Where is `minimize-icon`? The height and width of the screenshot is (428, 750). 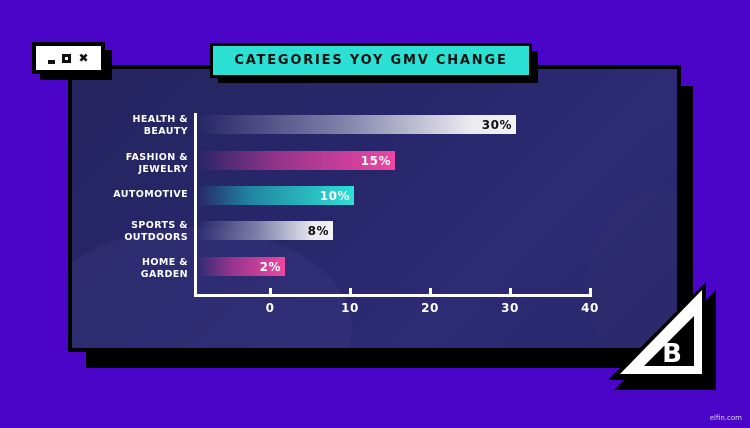
minimize-icon is located at coordinates (52, 61).